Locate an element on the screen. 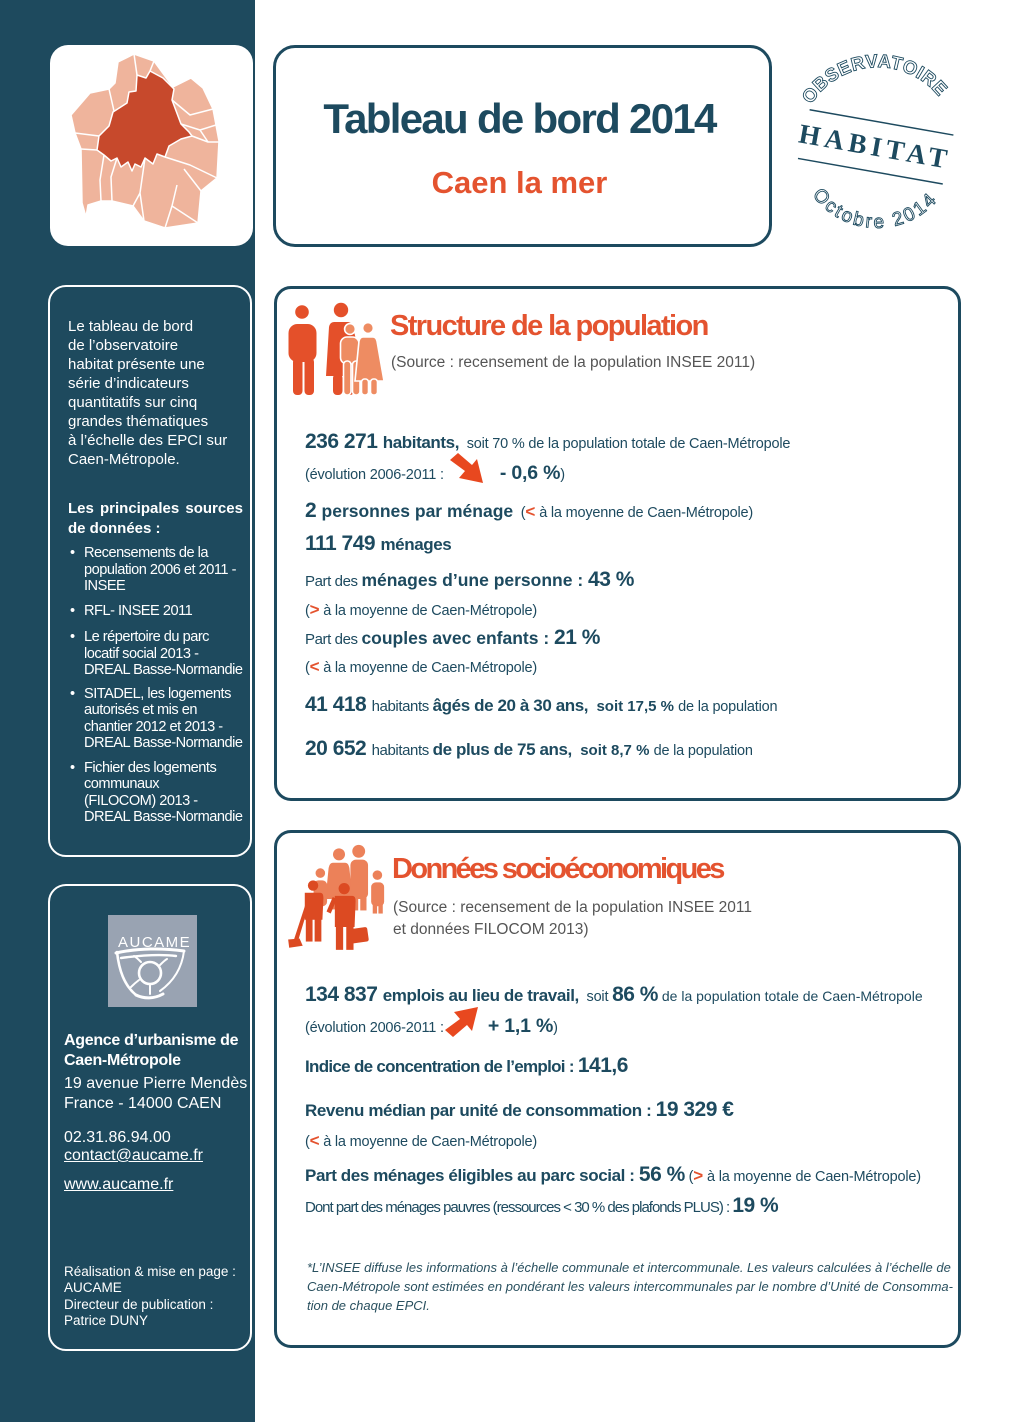  svg-text: OBSERVATOIRE is located at coordinates (874, 78).